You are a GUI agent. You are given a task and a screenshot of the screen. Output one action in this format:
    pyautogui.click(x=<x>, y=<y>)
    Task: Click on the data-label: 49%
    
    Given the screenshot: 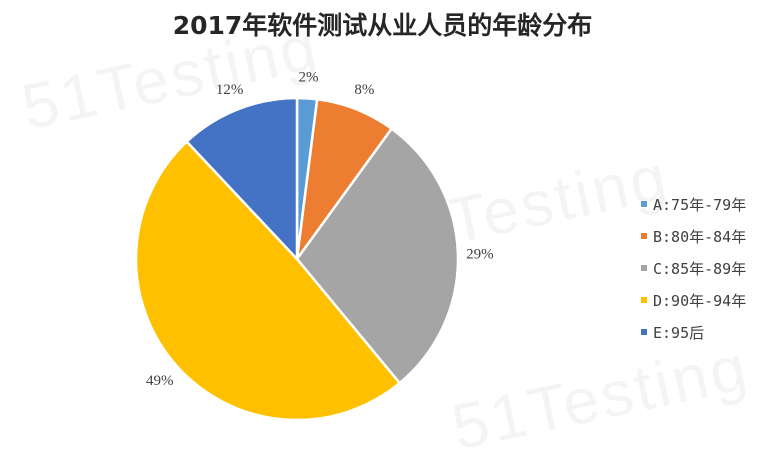 What is the action you would take?
    pyautogui.click(x=160, y=381)
    